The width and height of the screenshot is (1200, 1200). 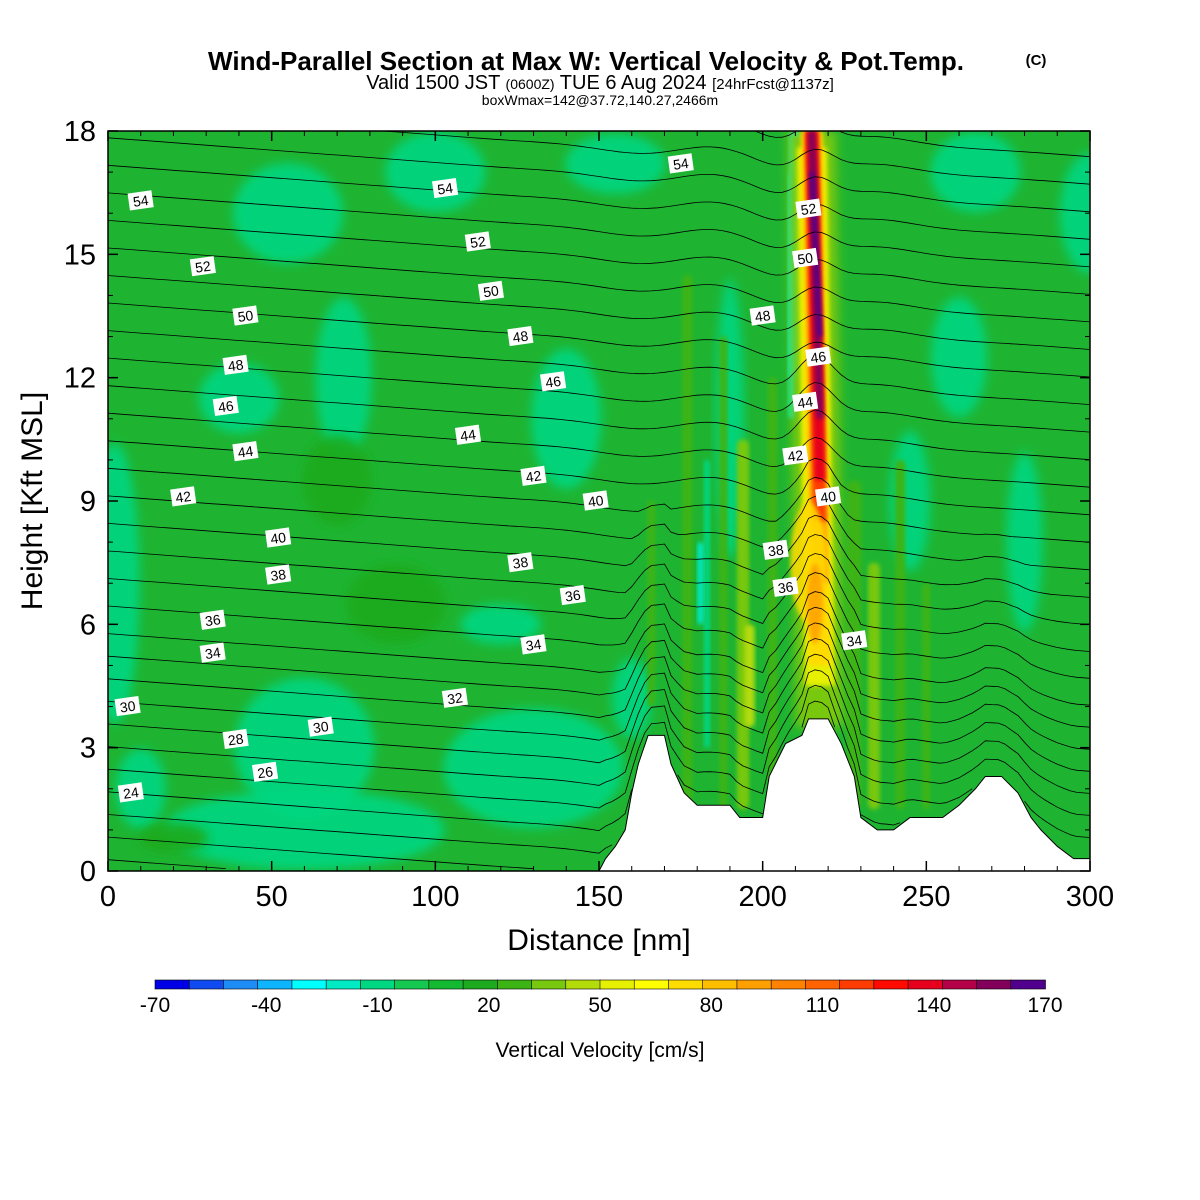 I want to click on theta-contour-label: 46, so click(x=818, y=356).